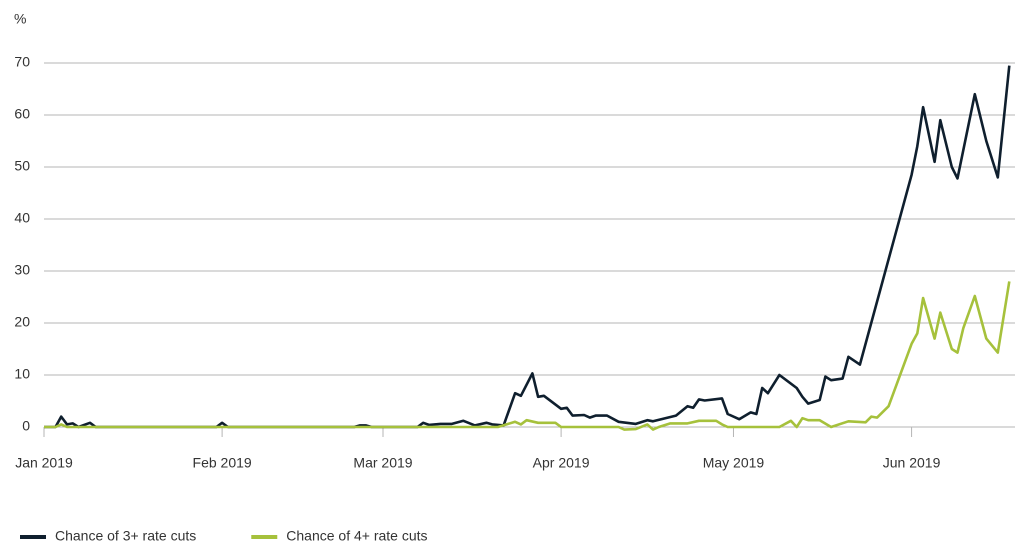 Image resolution: width=1034 pixels, height=547 pixels. I want to click on x-tick-label: Apr 2019, so click(561, 463).